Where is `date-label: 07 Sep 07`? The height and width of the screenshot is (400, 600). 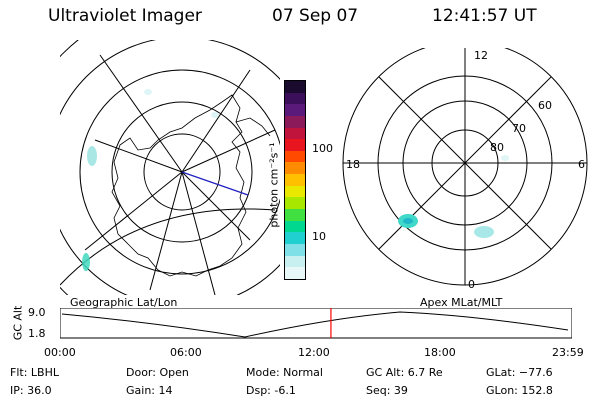
date-label: 07 Sep 07 is located at coordinates (315, 16).